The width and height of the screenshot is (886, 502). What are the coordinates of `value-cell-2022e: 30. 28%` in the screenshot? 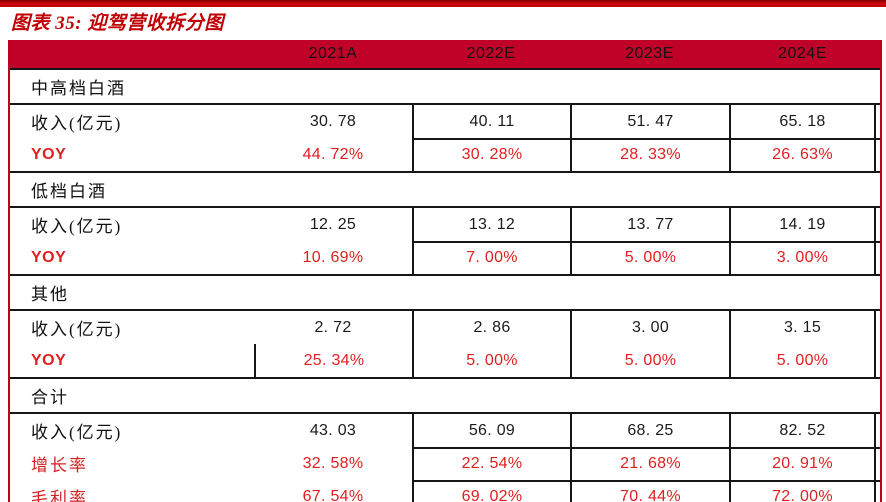 It's located at (491, 154).